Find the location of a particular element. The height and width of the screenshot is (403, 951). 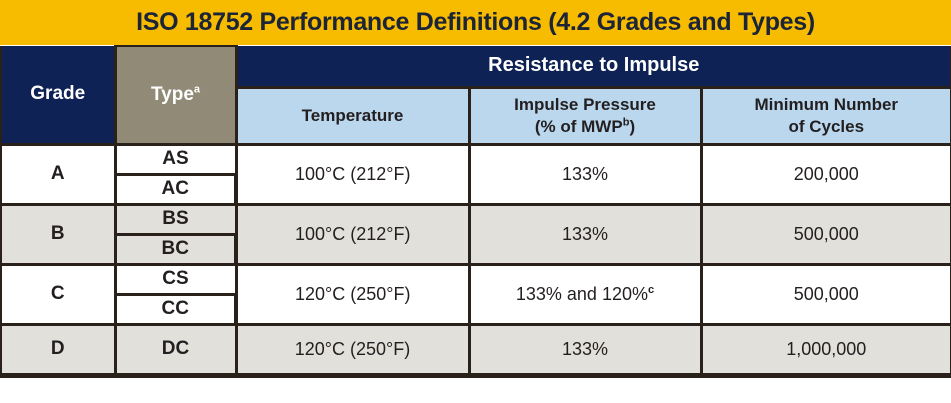

cycles-cell: 200,000 is located at coordinates (825, 174).